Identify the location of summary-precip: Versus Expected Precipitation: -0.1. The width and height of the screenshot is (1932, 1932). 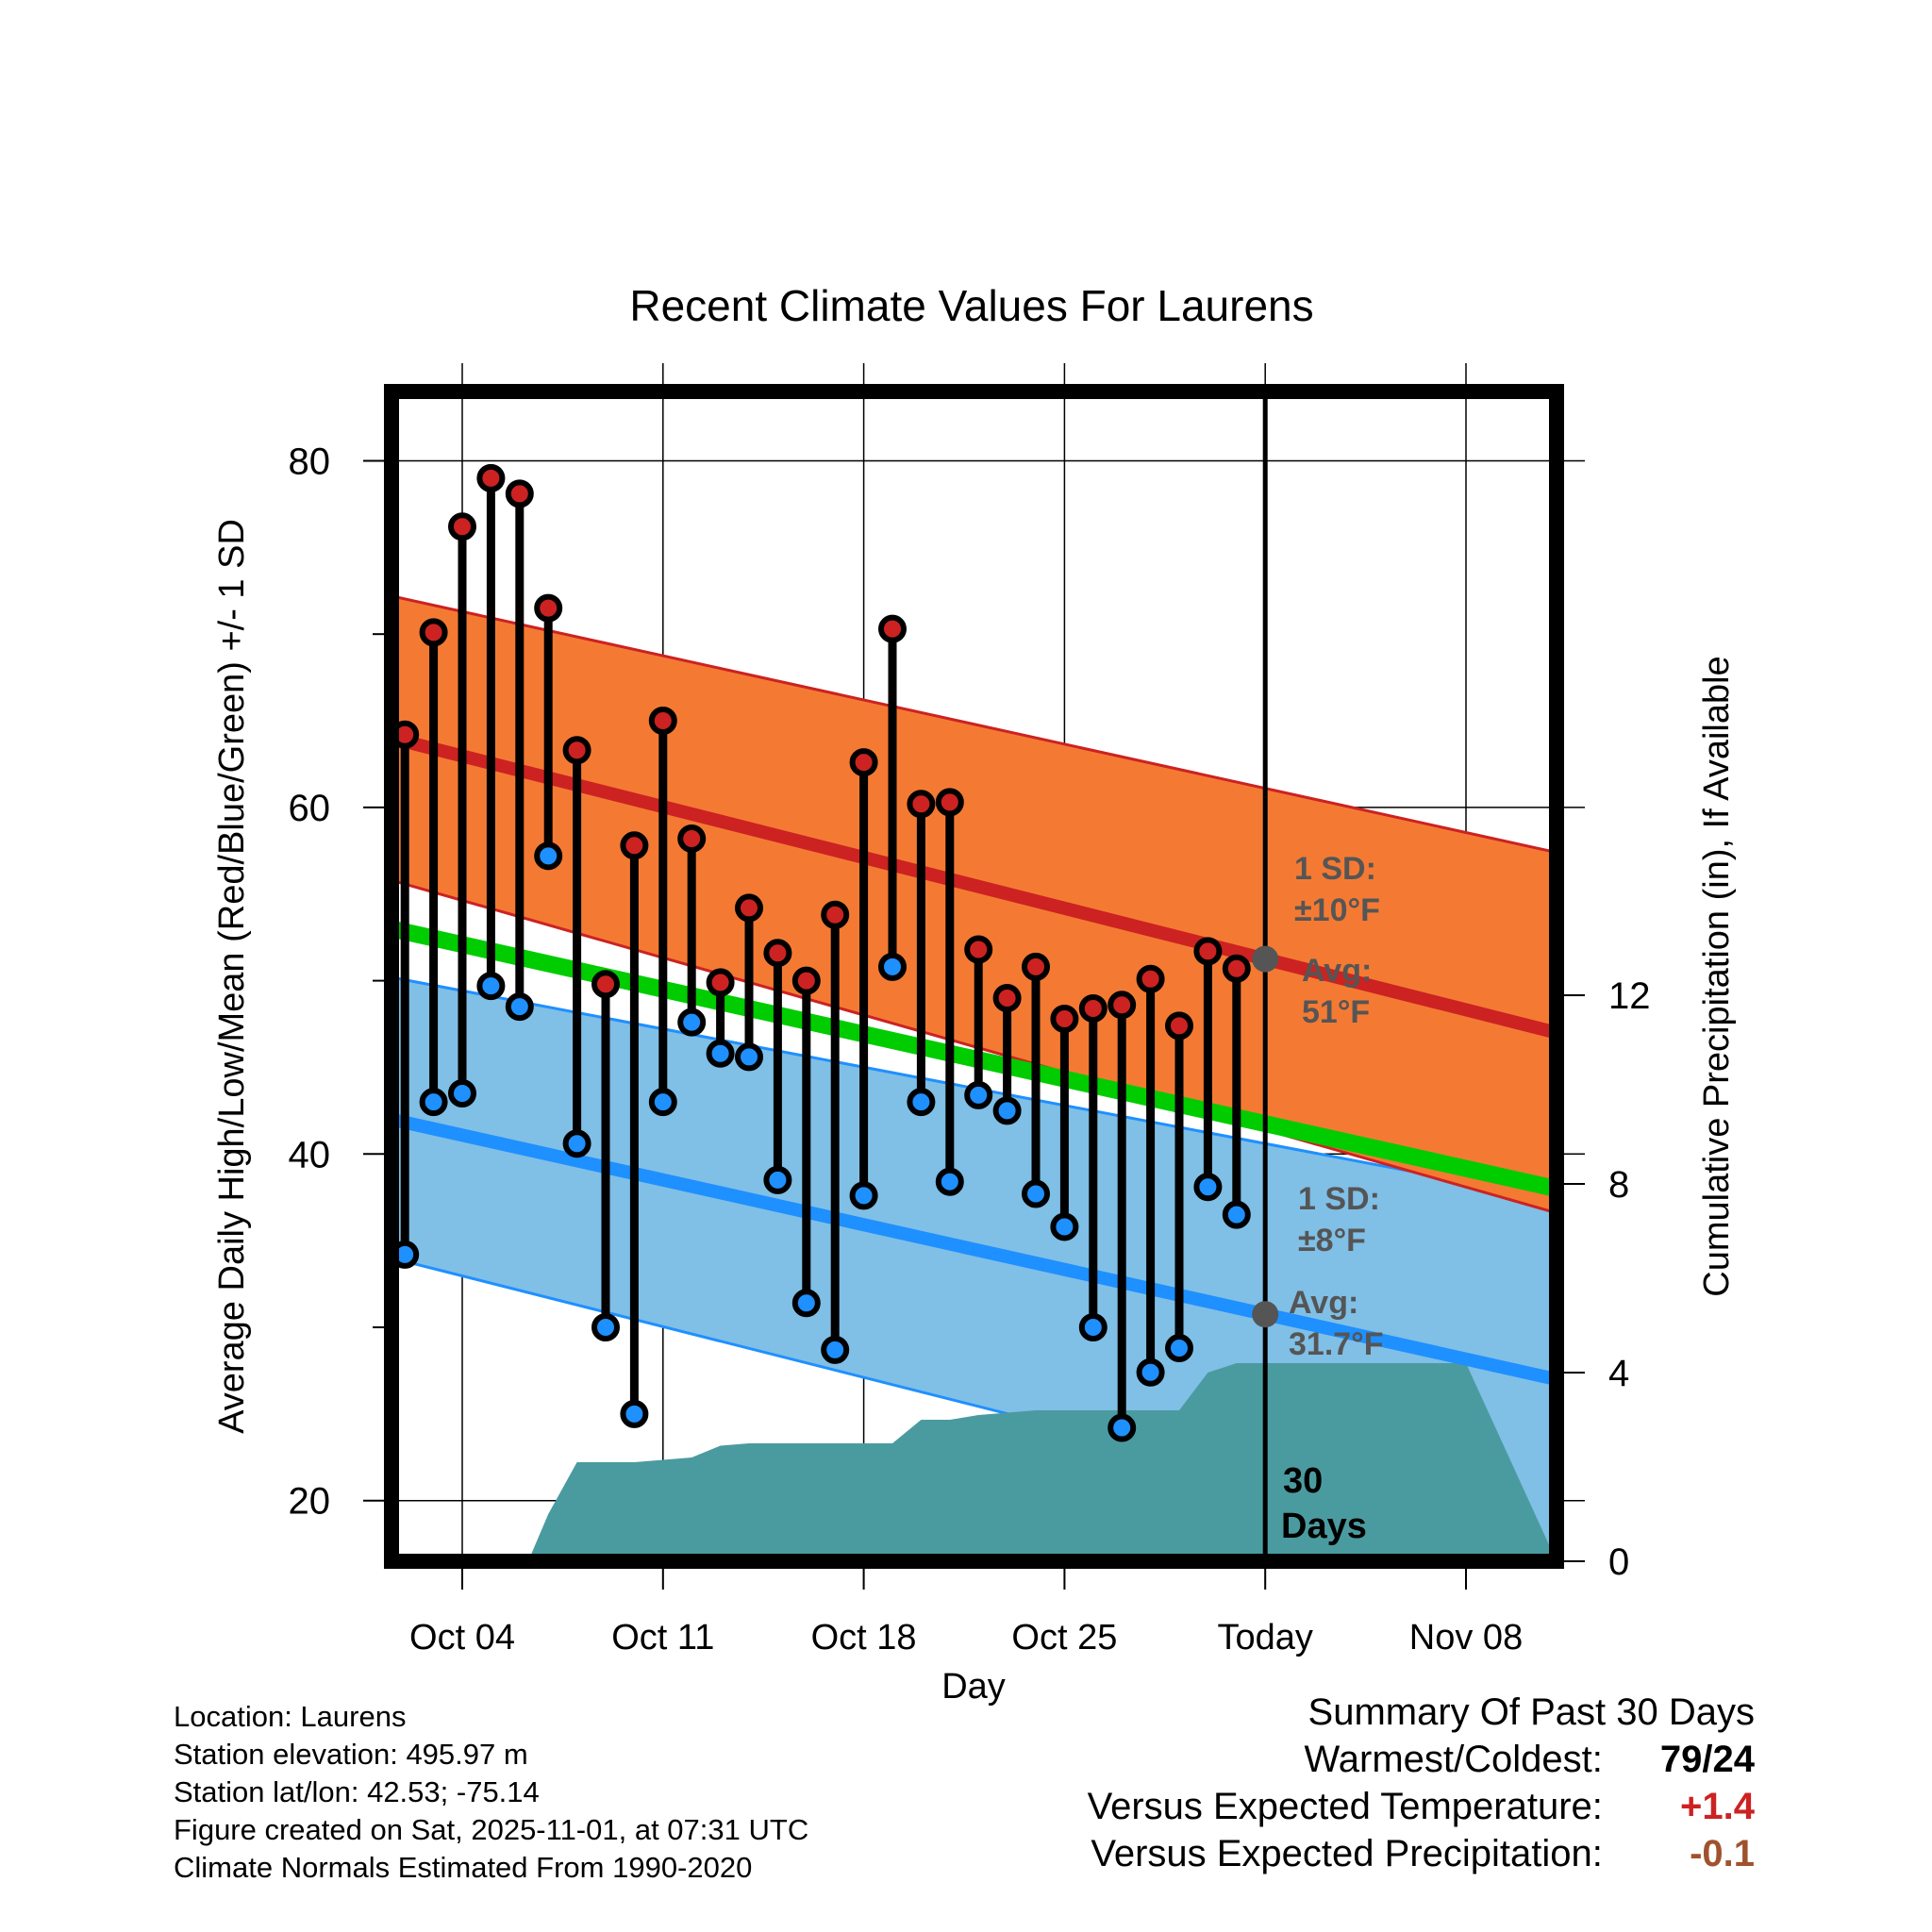
(1422, 1853).